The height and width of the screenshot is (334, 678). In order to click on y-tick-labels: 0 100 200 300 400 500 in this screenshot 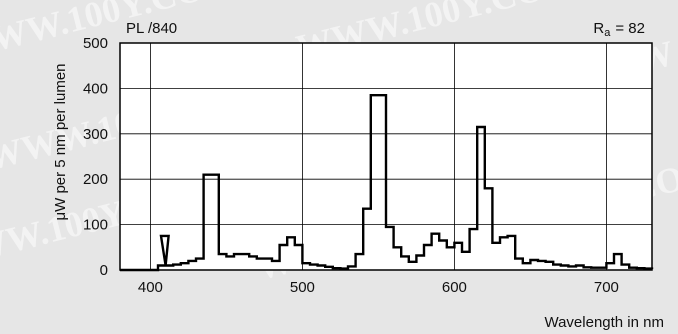, I will do `click(95, 157)`.